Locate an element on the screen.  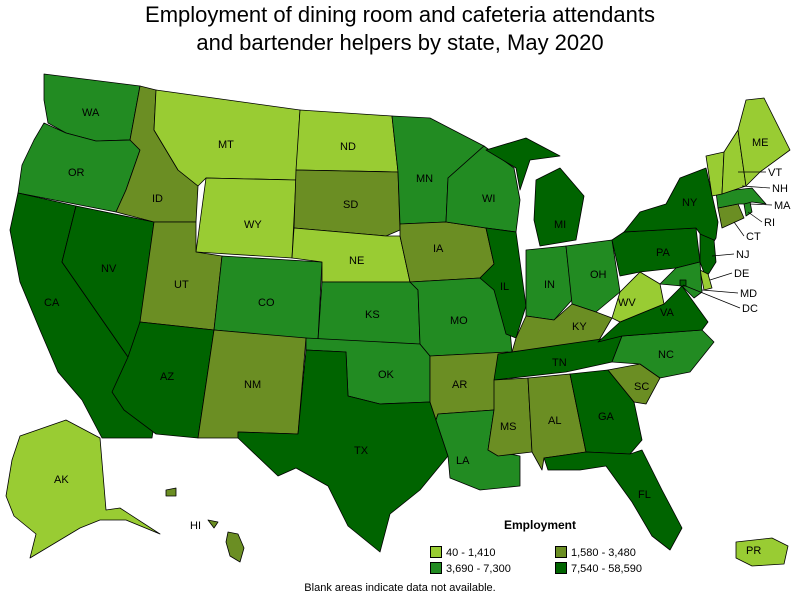
state-label-MO: MO is located at coordinates (459, 321).